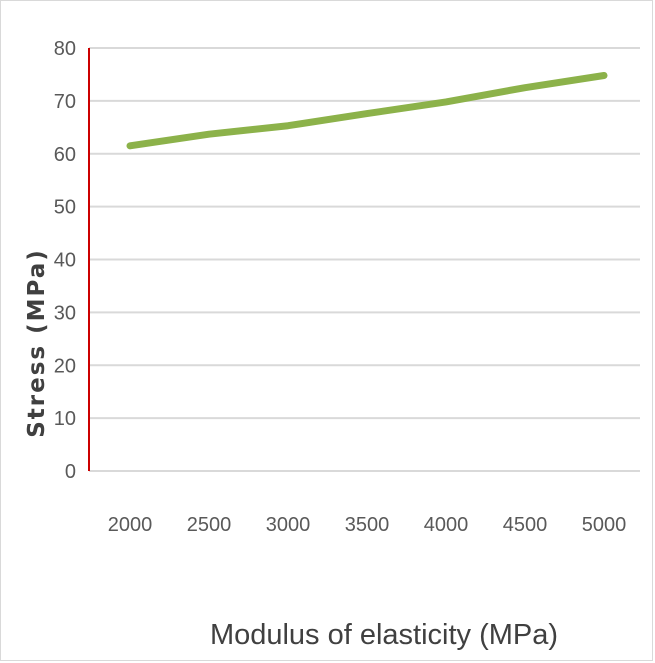 The height and width of the screenshot is (663, 655). I want to click on x-tick-label: 3500, so click(367, 525).